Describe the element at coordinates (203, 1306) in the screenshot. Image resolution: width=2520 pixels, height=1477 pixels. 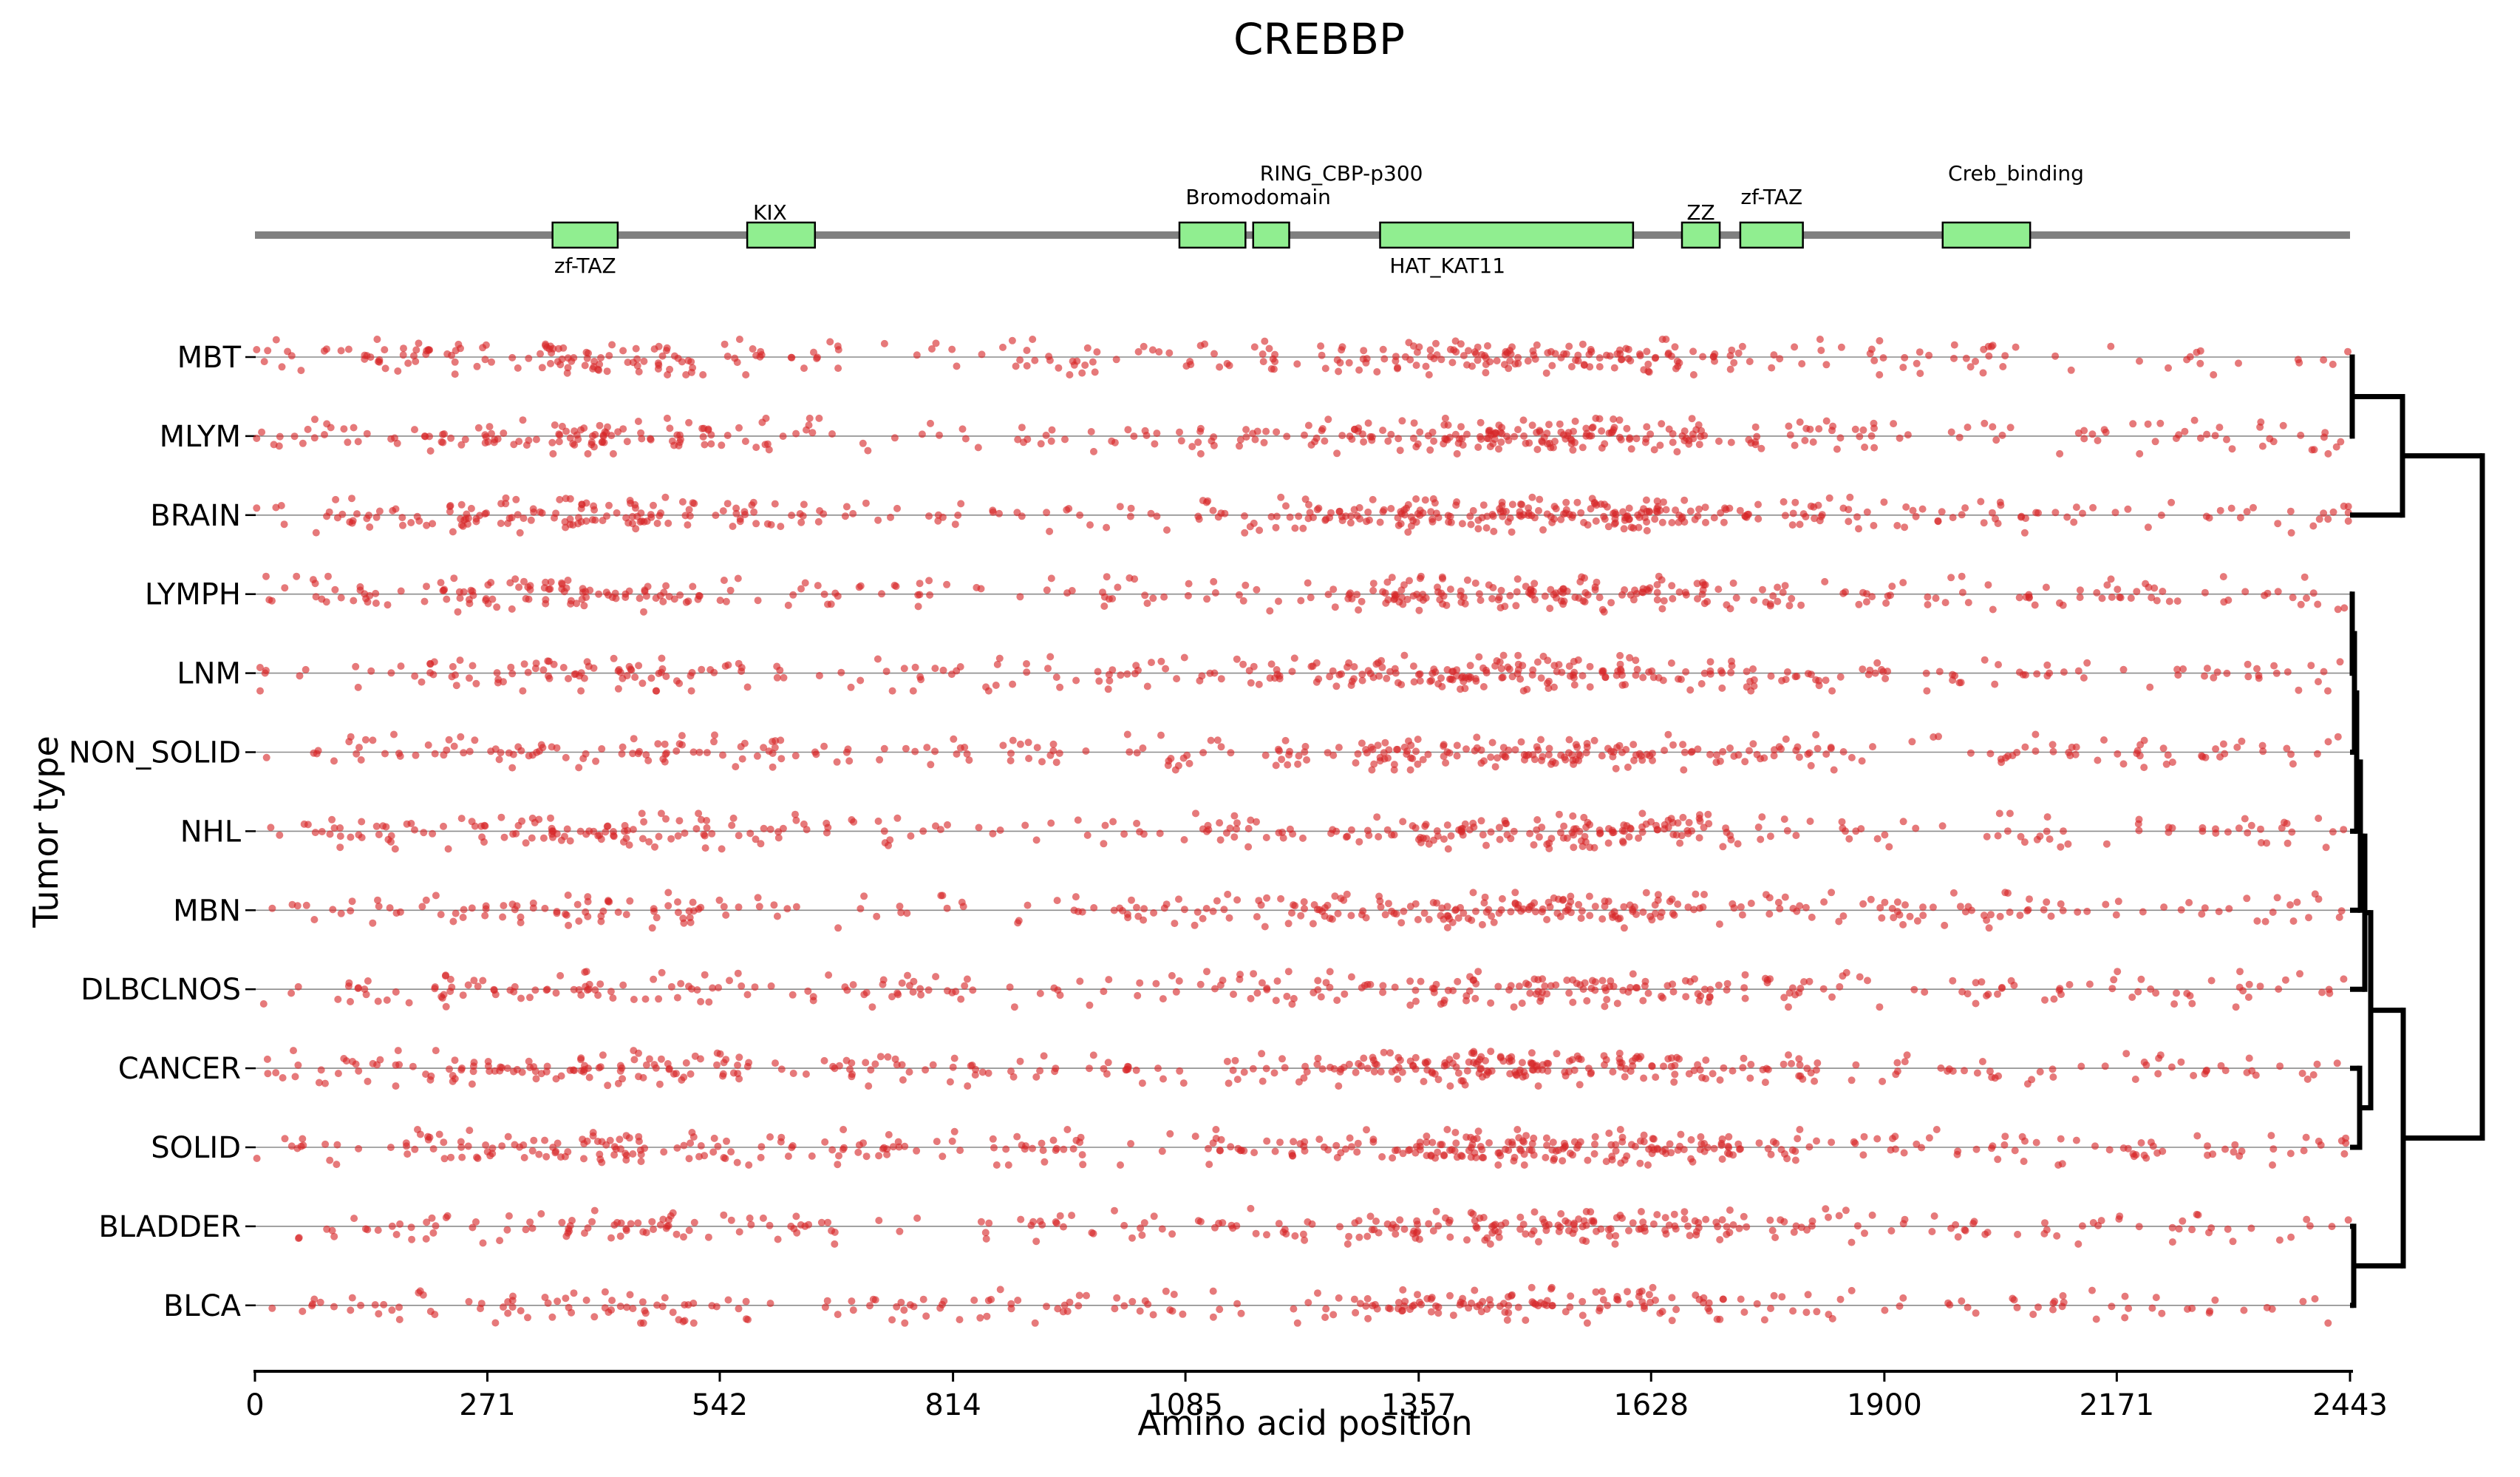
I see `row-label-BLCA: BLCA` at that location.